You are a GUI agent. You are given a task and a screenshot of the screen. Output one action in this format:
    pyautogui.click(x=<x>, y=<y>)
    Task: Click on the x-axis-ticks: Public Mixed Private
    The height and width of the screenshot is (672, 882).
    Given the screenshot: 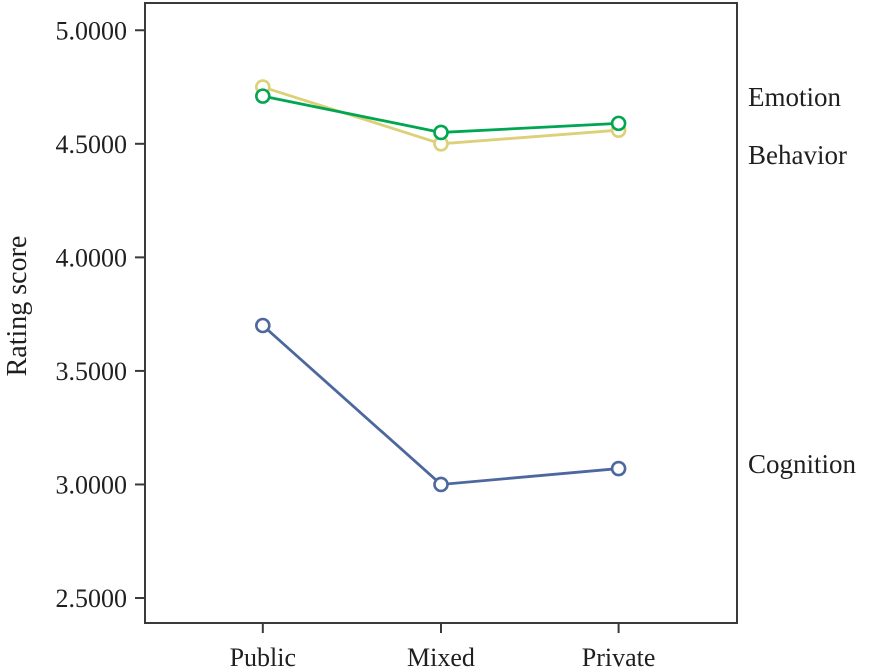 What is the action you would take?
    pyautogui.click(x=443, y=647)
    